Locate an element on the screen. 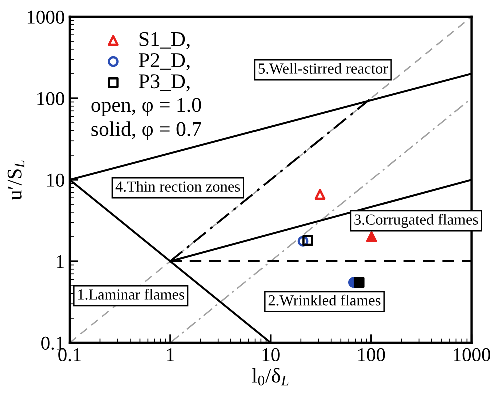 The image size is (493, 400). annotation: solid, φ = 0.7 is located at coordinates (147, 131).